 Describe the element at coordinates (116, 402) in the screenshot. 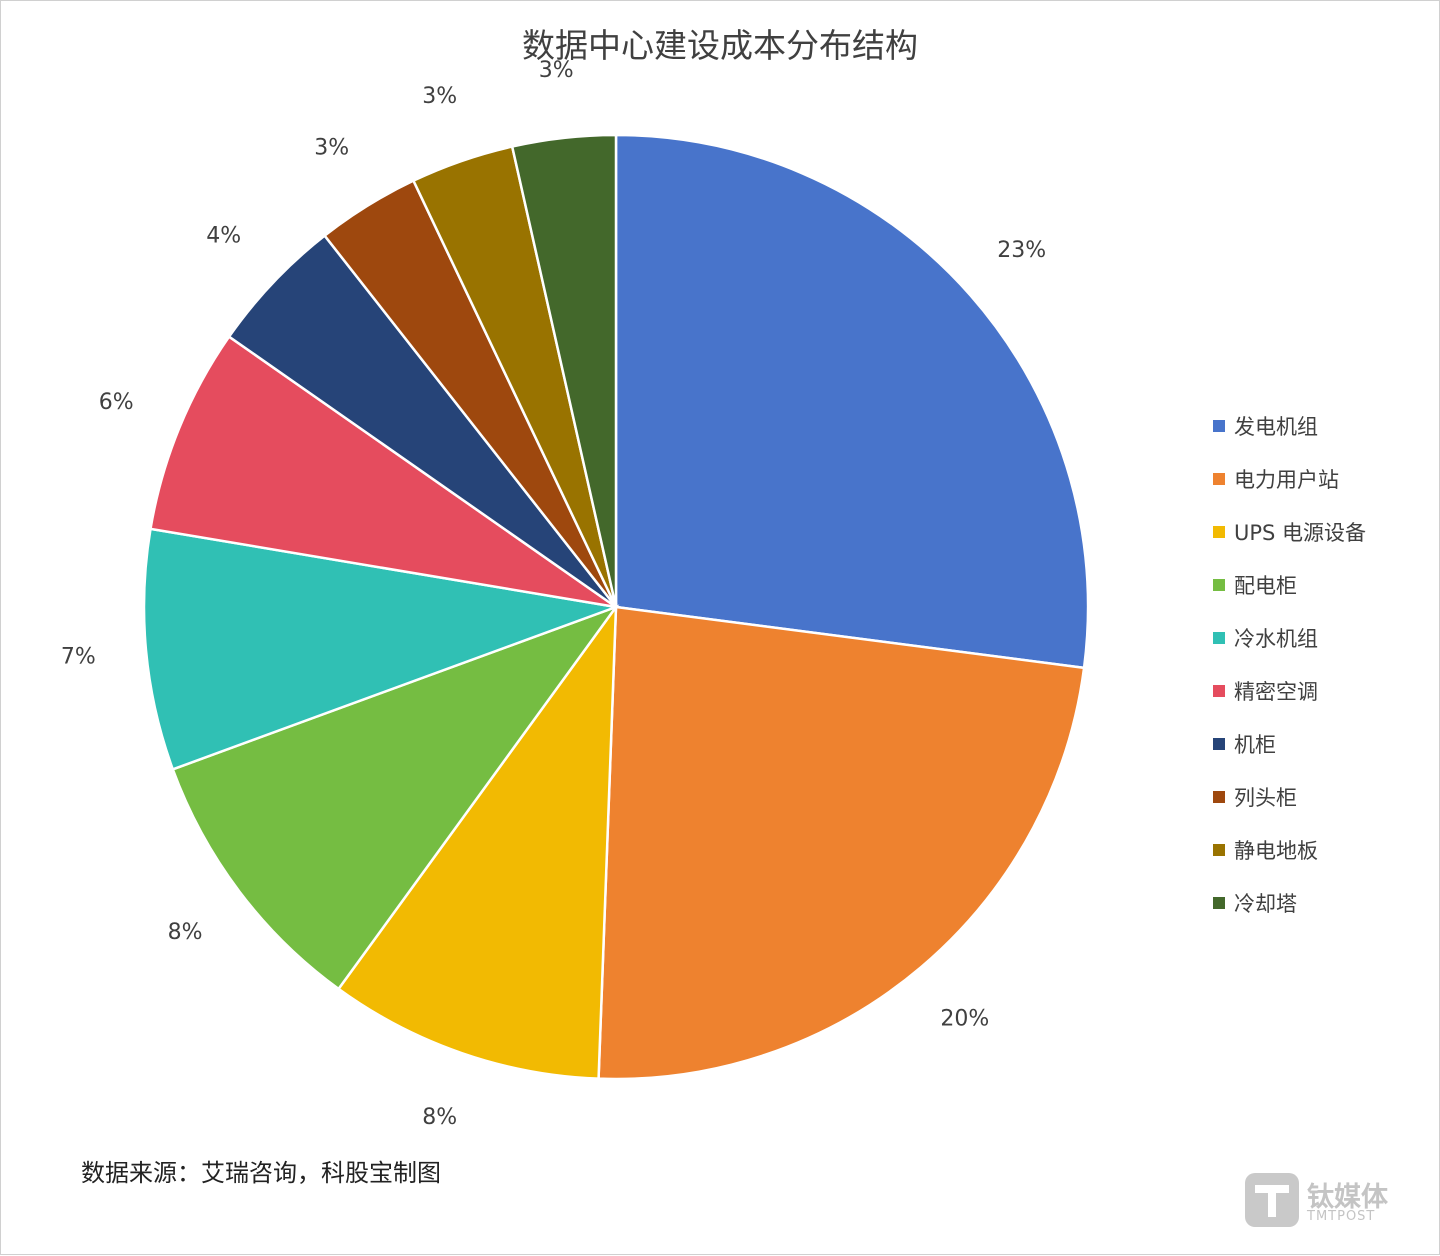

I see `data-label: 6%` at that location.